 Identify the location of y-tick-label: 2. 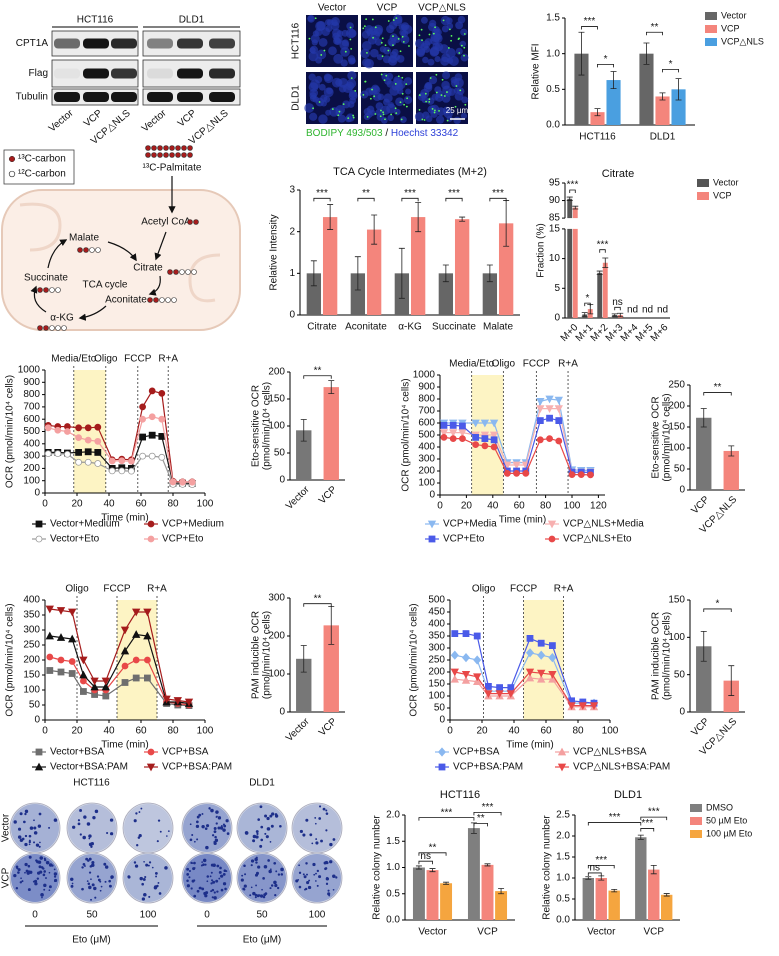
(292, 231).